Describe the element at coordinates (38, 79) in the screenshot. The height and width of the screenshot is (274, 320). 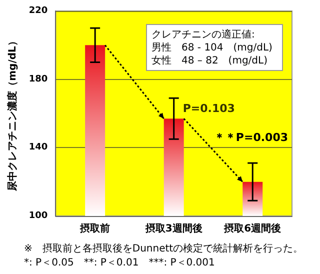
I see `y-tick-label: 180` at that location.